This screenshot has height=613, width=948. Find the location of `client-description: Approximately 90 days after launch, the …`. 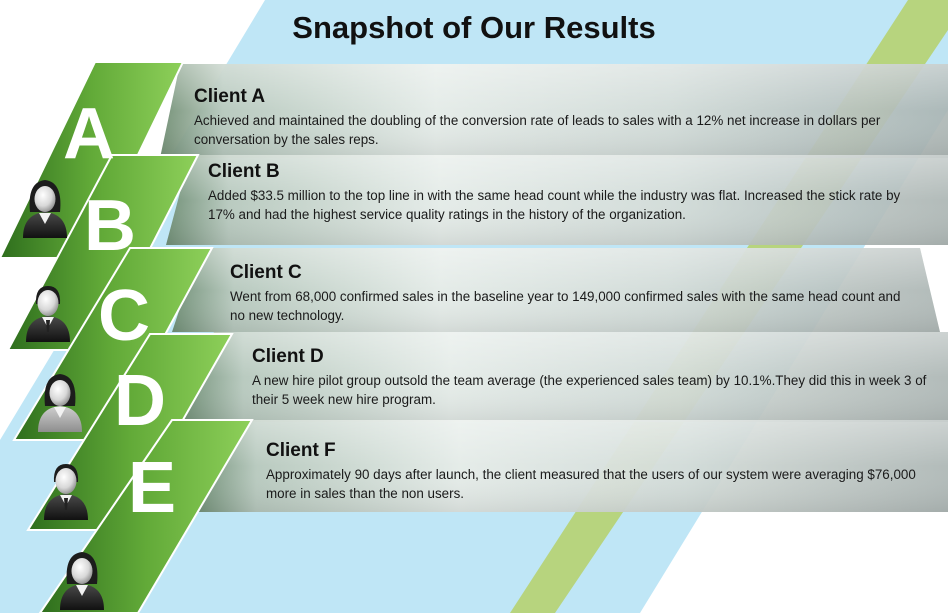

client-description: Approximately 90 days after launch, the … is located at coordinates (591, 484).